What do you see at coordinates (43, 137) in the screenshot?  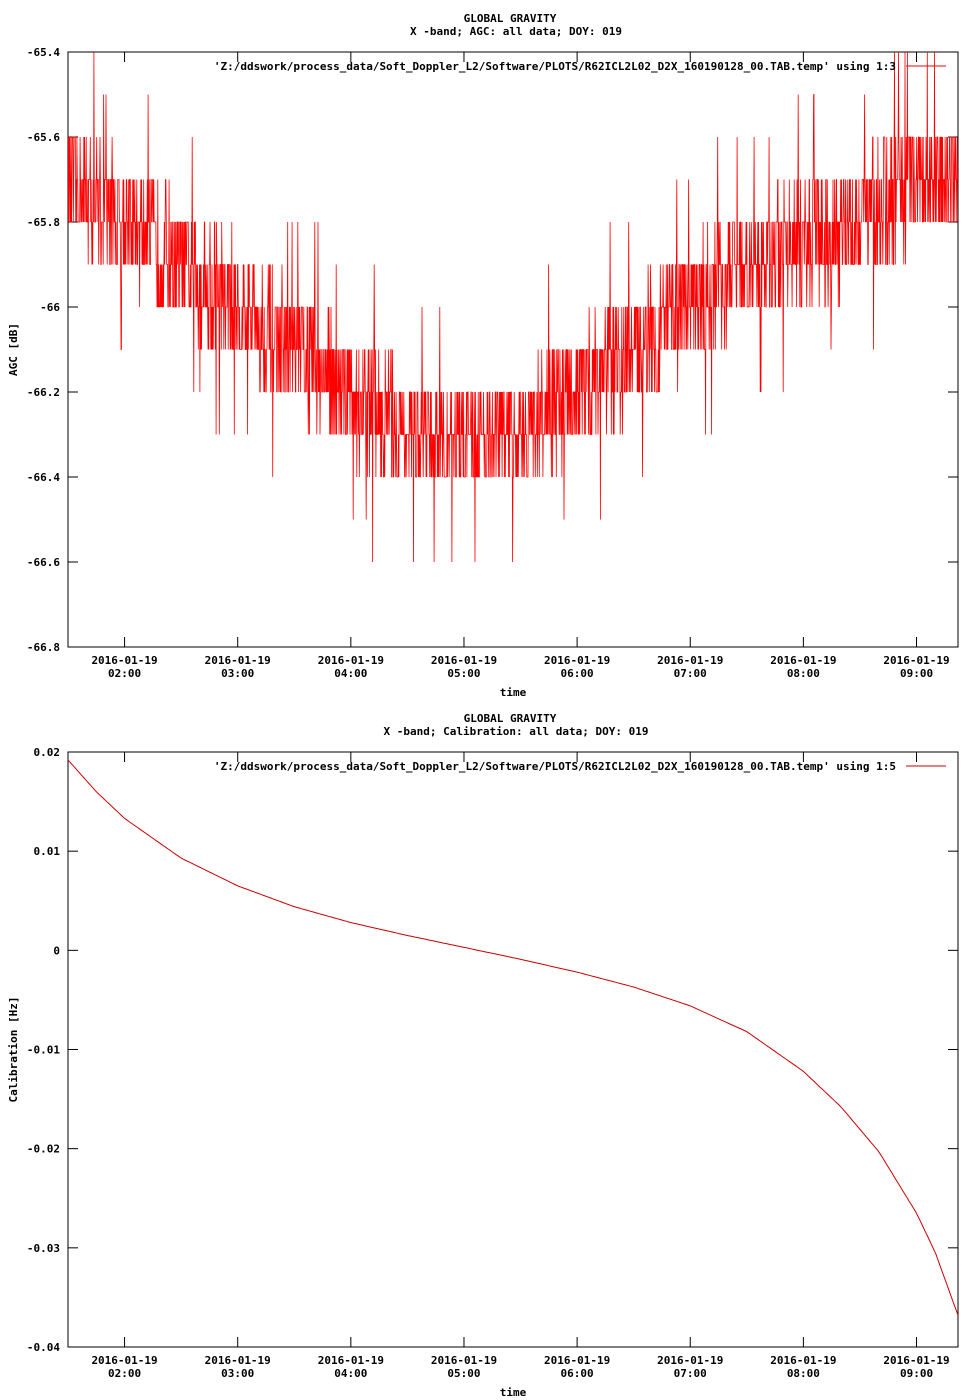 I see `y-tick-label: -65.6` at bounding box center [43, 137].